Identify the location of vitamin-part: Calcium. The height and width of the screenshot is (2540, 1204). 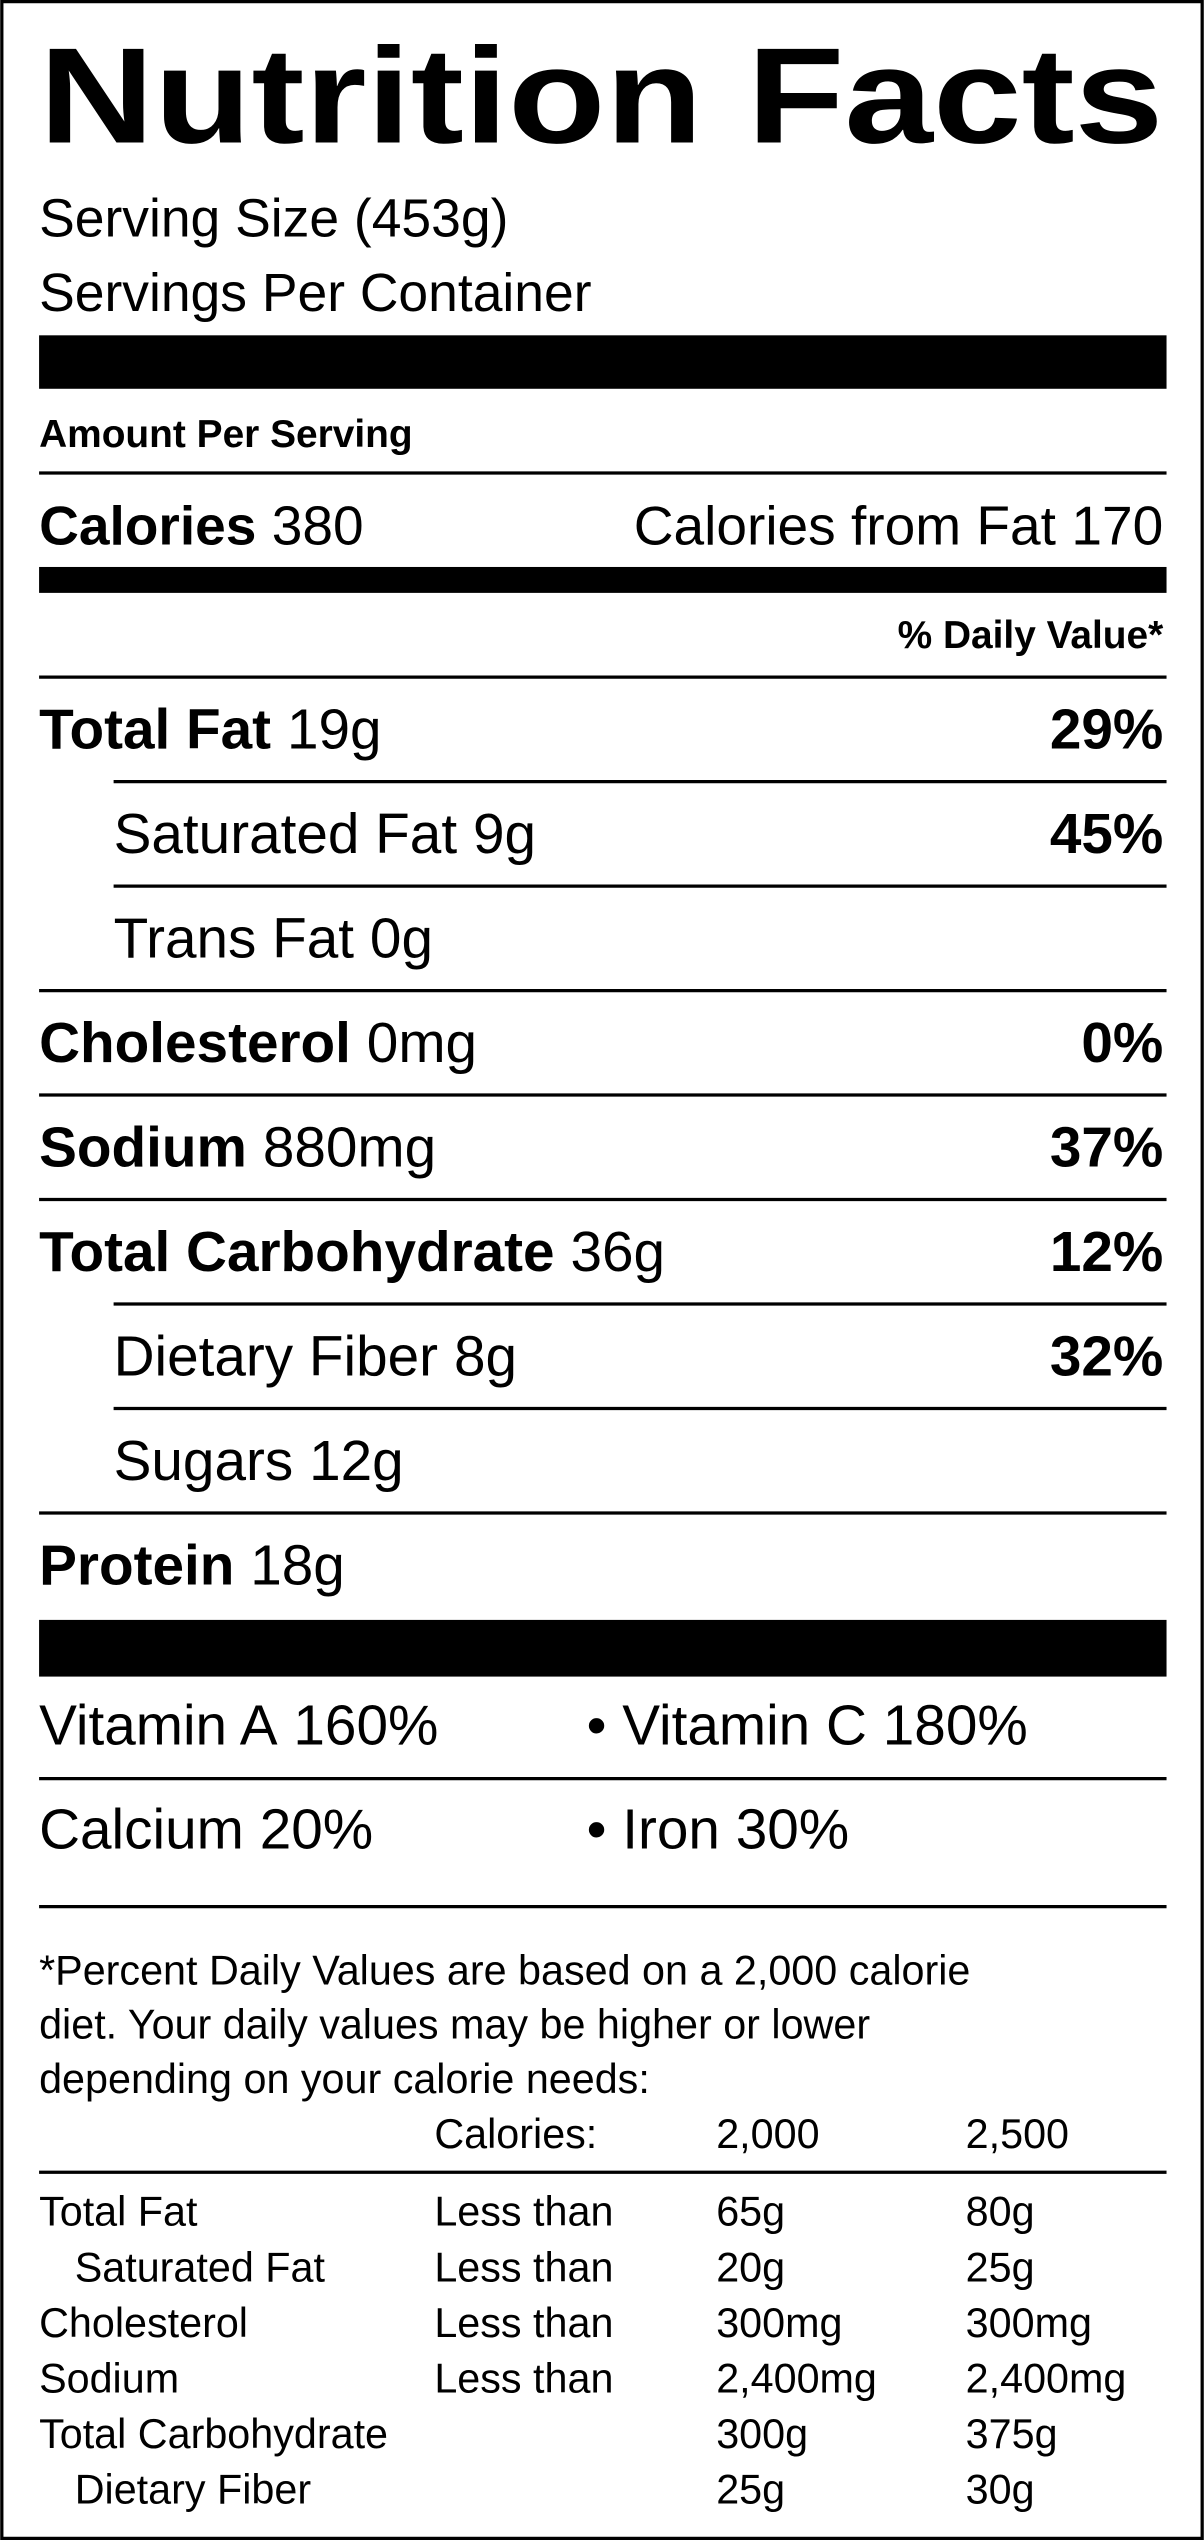
(141, 1829).